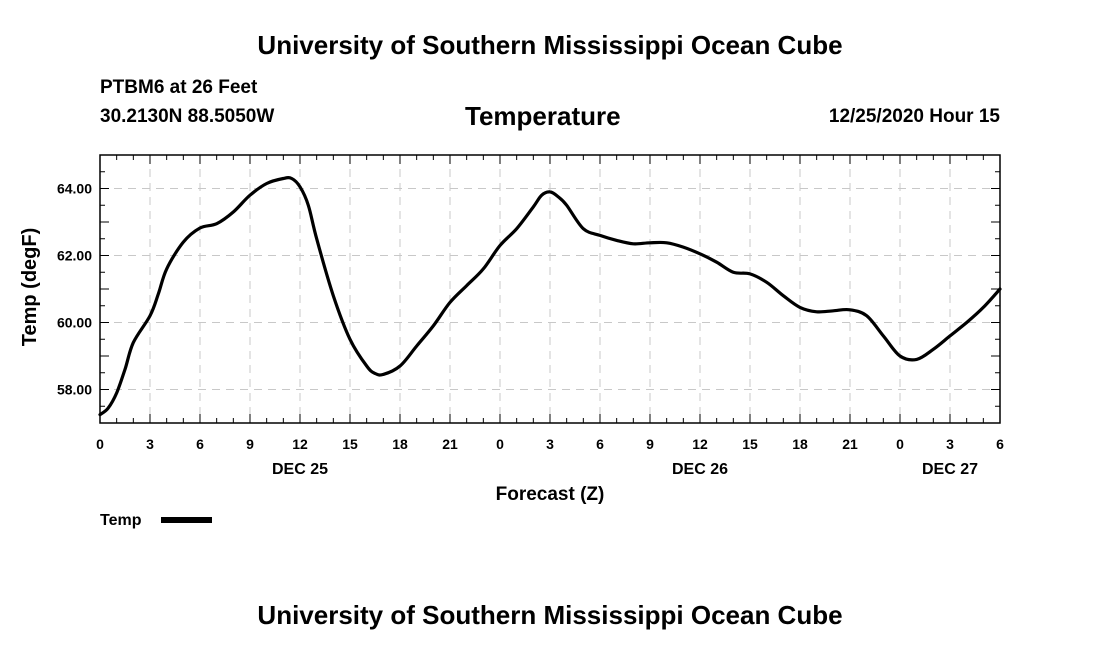 Image resolution: width=1100 pixels, height=650 pixels. What do you see at coordinates (74, 189) in the screenshot?
I see `y-tick-label: 64.00` at bounding box center [74, 189].